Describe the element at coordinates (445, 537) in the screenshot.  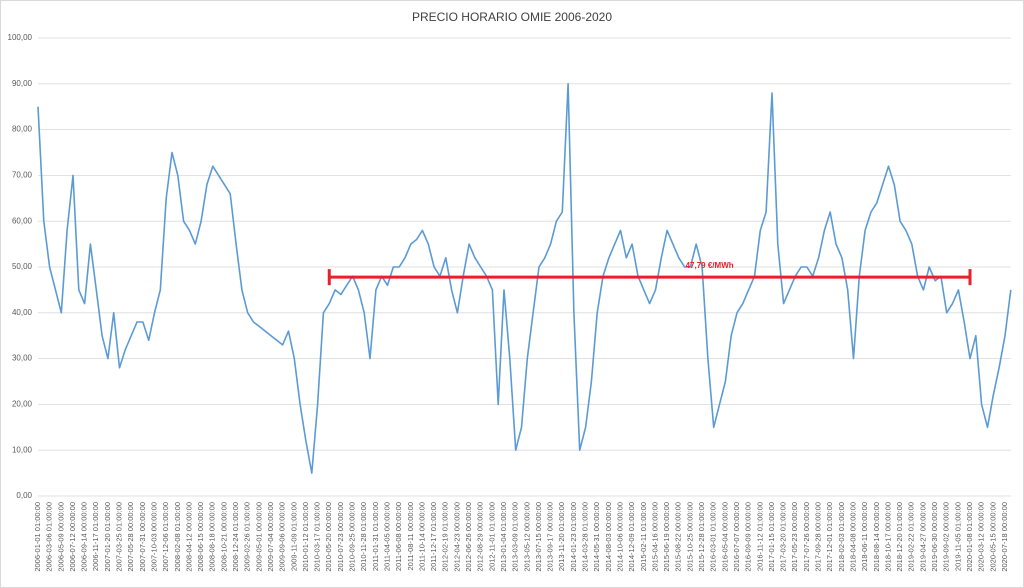
I see `x-tick-label: 2012-02-19 01:00:00` at that location.